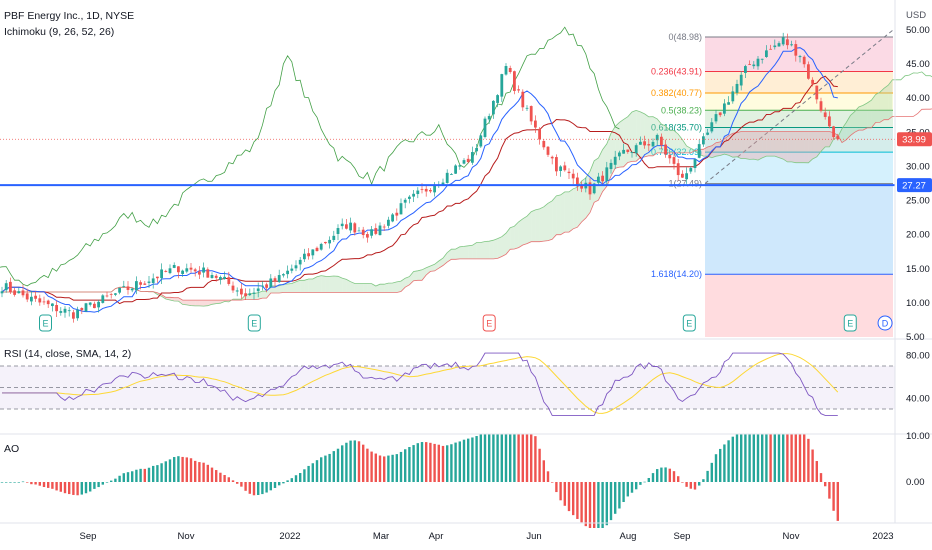 The height and width of the screenshot is (550, 932). I want to click on current-price-tag-bg, so click(914, 139).